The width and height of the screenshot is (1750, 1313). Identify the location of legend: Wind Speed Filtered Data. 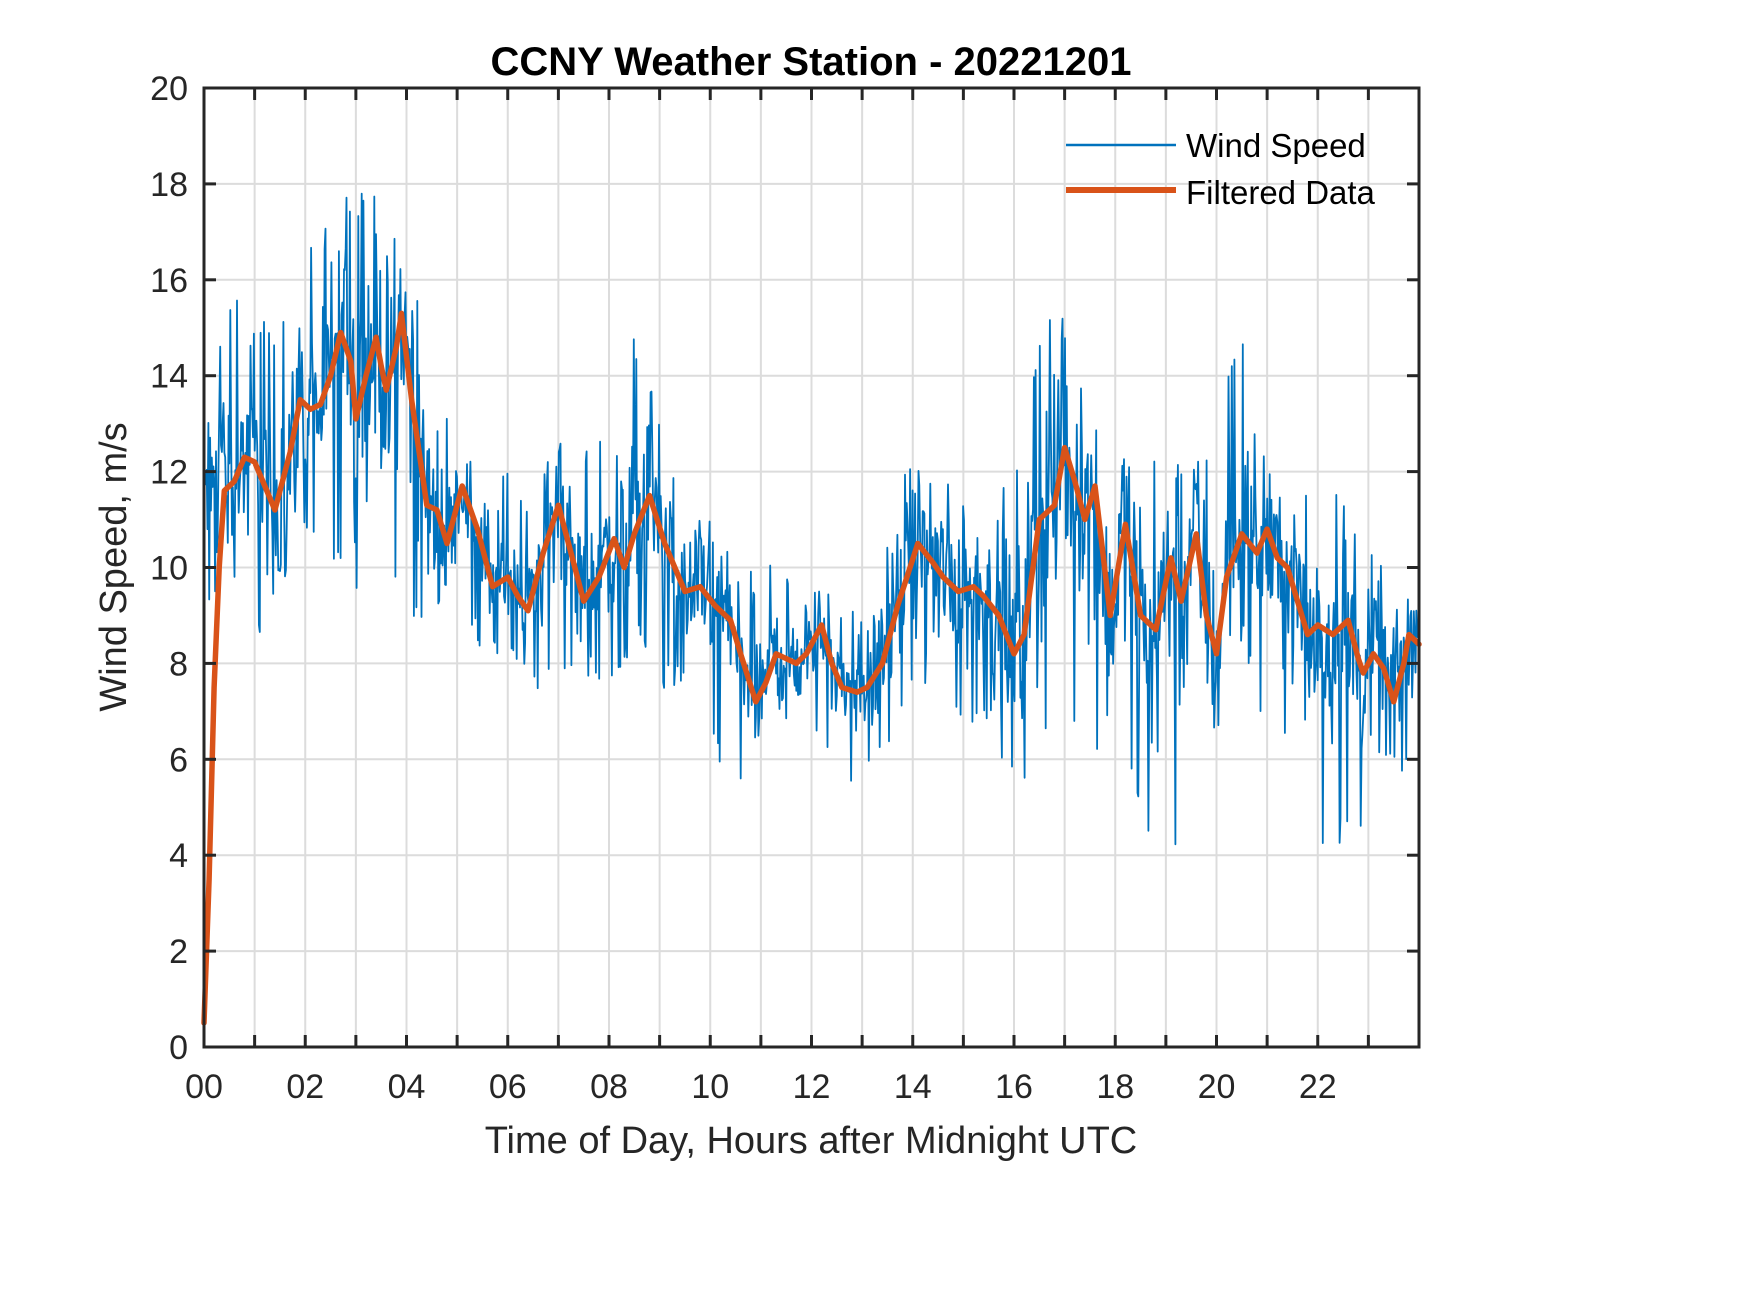
(1221, 169).